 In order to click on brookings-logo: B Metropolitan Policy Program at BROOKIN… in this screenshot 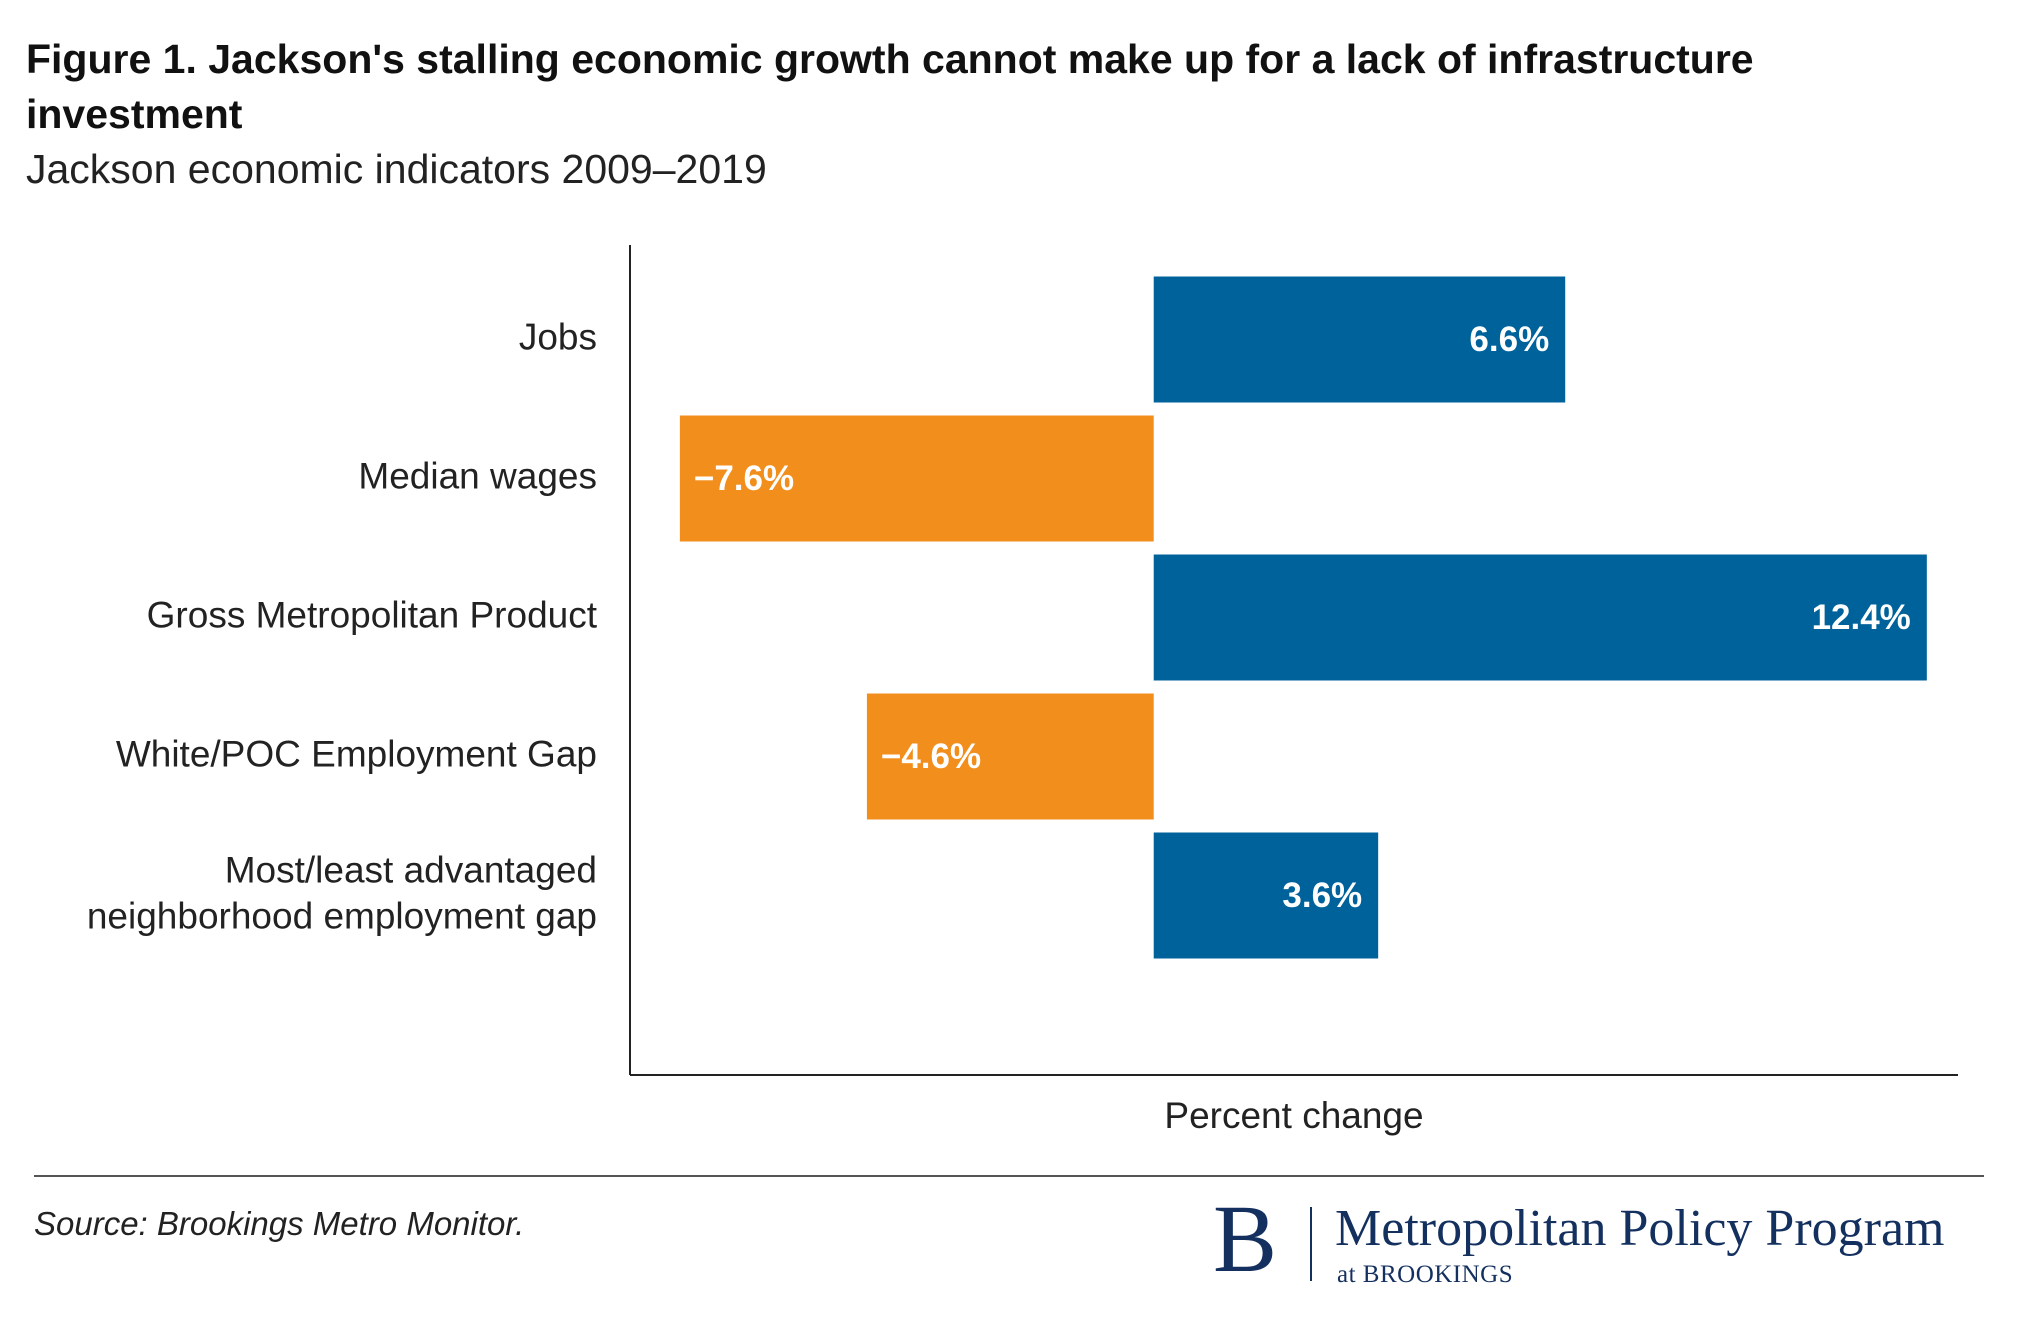, I will do `click(1603, 1242)`.